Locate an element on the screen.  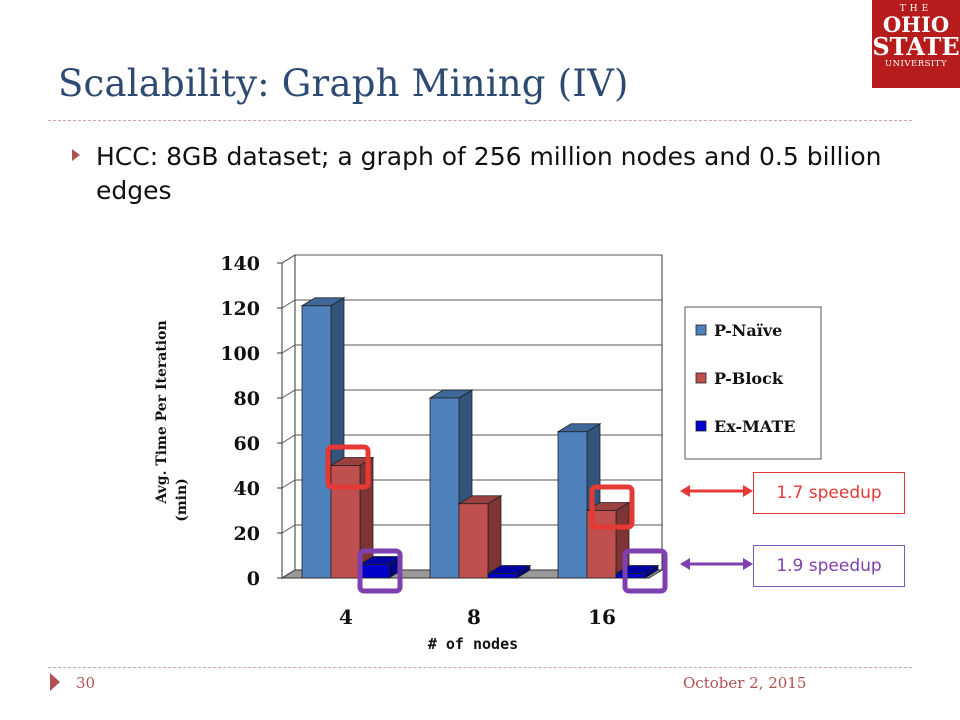
red-arrow-left-head is located at coordinates (685, 491).